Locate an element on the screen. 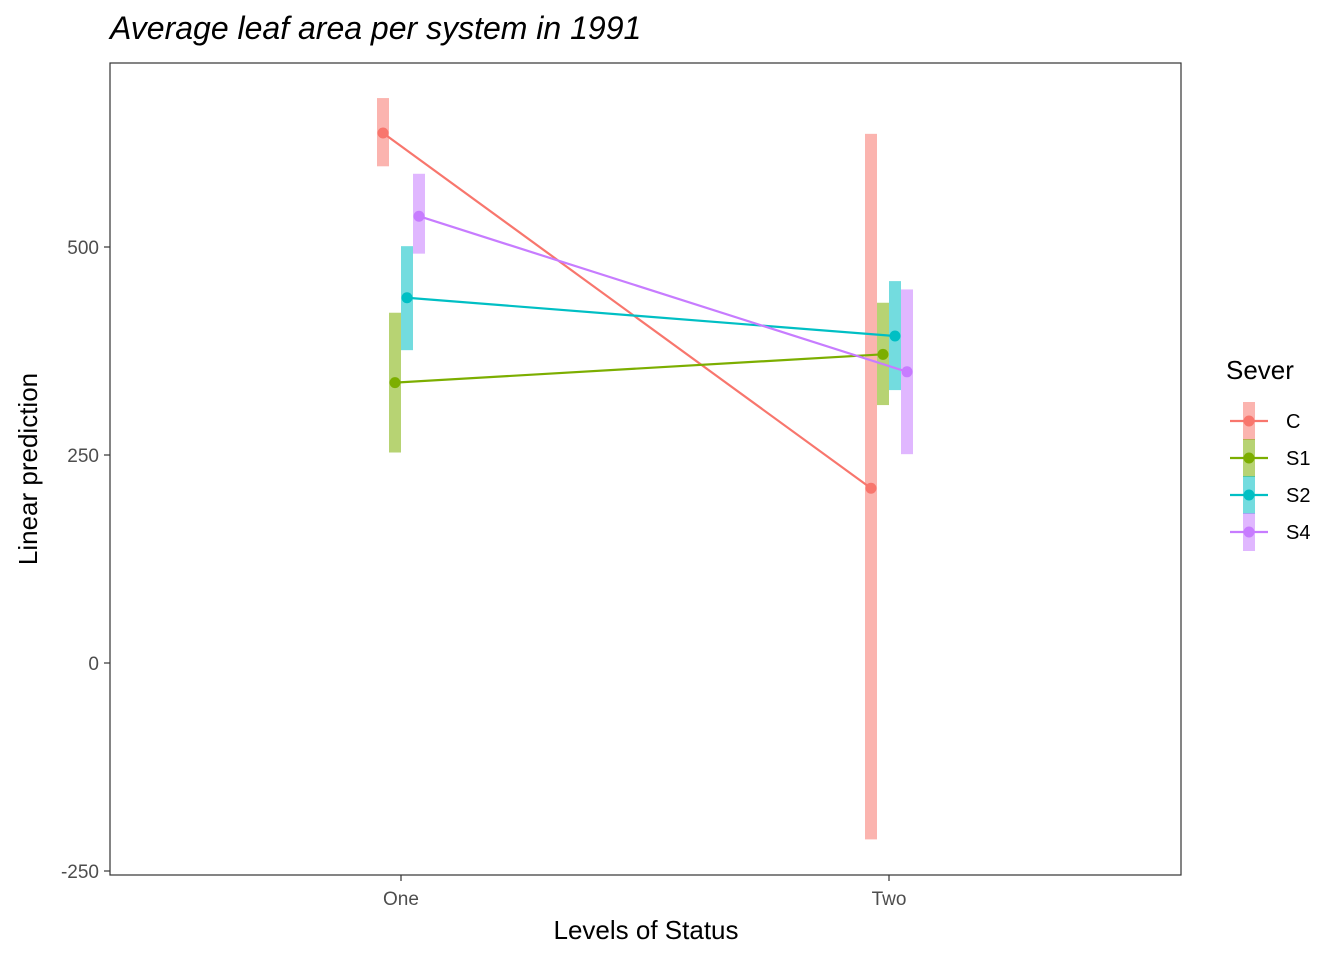 Image resolution: width=1344 pixels, height=960 pixels. legend-item-s1: S1 is located at coordinates (1270, 458).